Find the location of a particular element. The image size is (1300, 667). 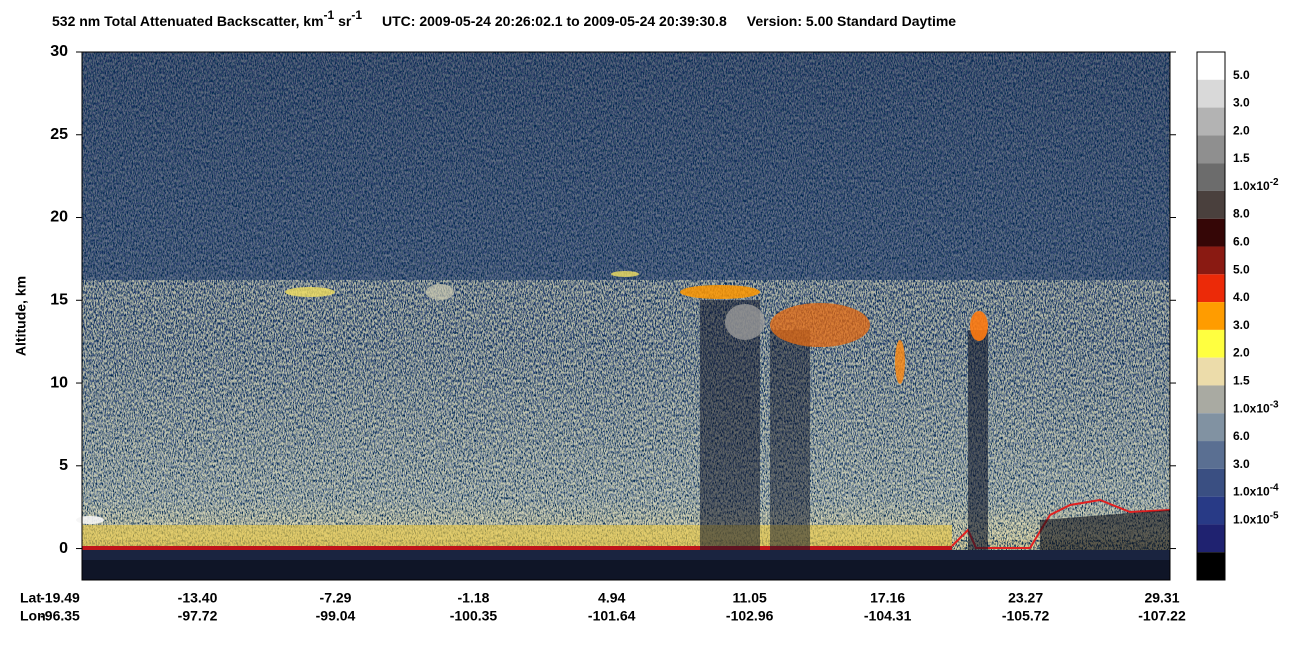

colorbar-label-exp: -3 is located at coordinates (1274, 404).